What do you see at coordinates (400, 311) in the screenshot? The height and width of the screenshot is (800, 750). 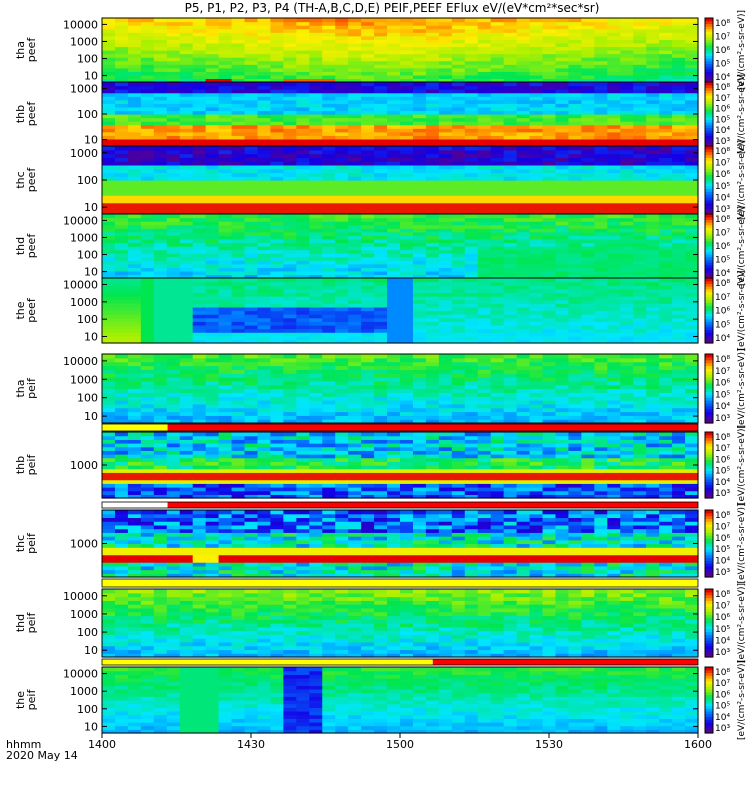 I see `heatmap-cells` at bounding box center [400, 311].